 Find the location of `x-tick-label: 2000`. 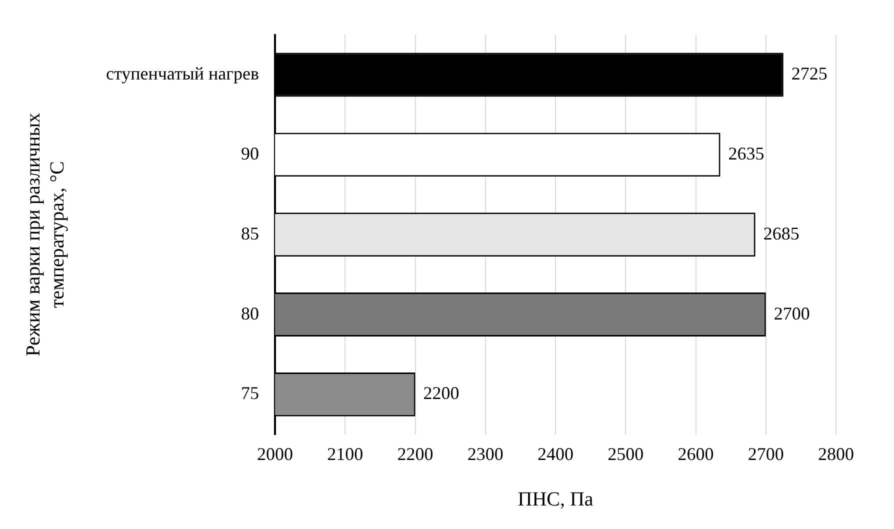

x-tick-label: 2000 is located at coordinates (275, 454).